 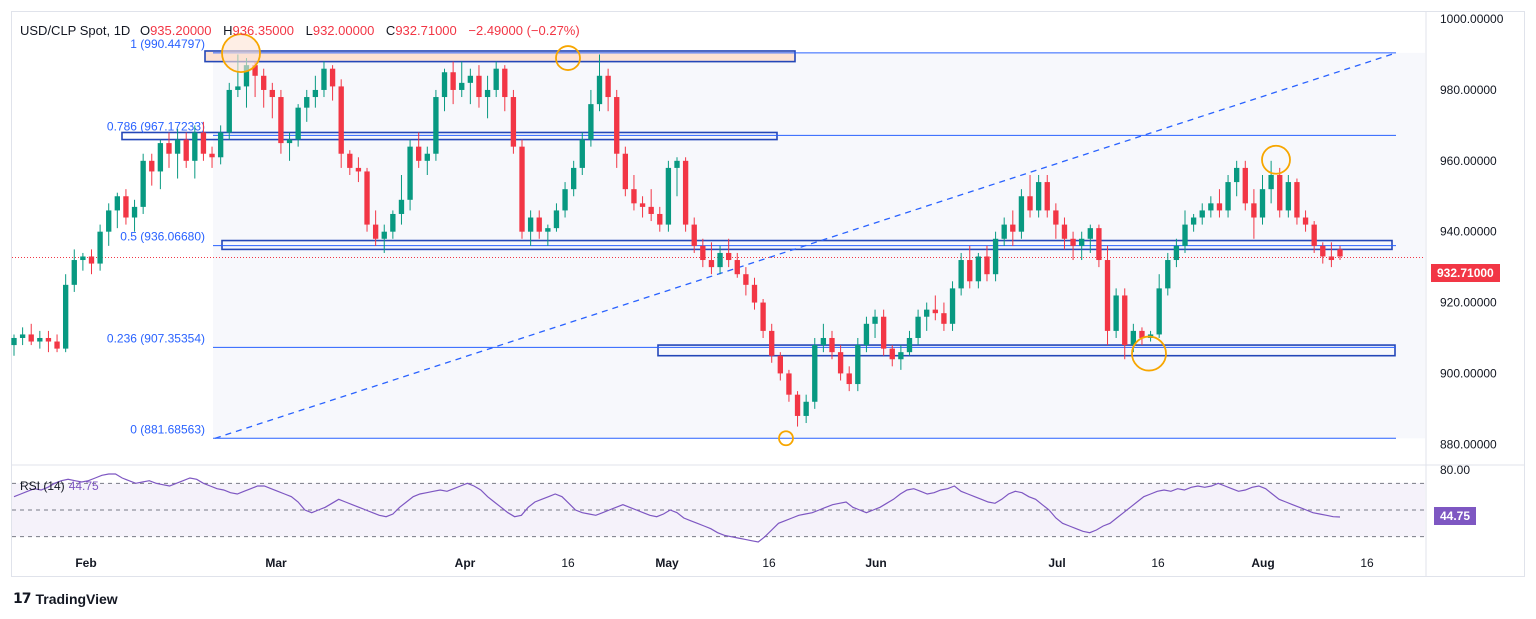 I want to click on open-value: 935.20000, so click(x=181, y=30).